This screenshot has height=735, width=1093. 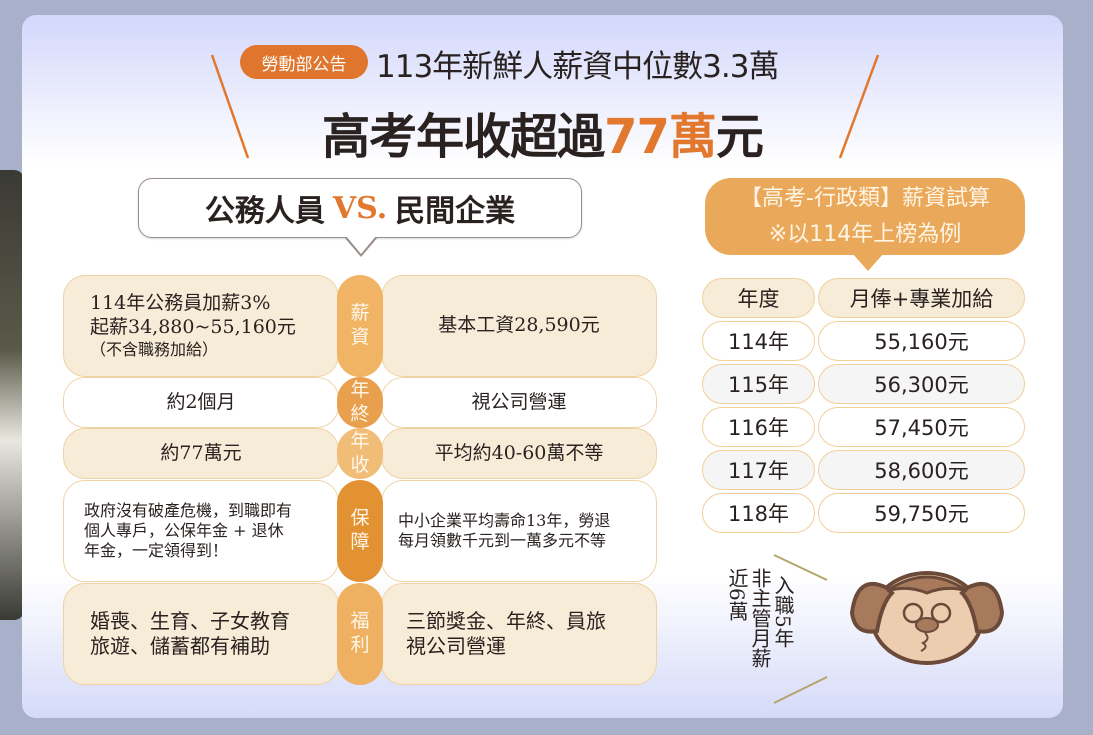 I want to click on private-cell: 中小企業平均壽命13年，勞退 每月領數千元到一萬多元不等, so click(x=519, y=531).